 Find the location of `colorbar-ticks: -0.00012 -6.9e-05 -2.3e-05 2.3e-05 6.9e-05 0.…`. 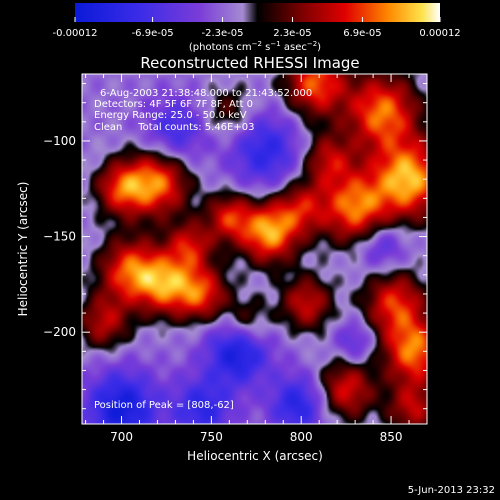

colorbar-ticks: -0.00012 -6.9e-05 -2.3e-05 2.3e-05 6.9e-05 0.… is located at coordinates (257, 28).